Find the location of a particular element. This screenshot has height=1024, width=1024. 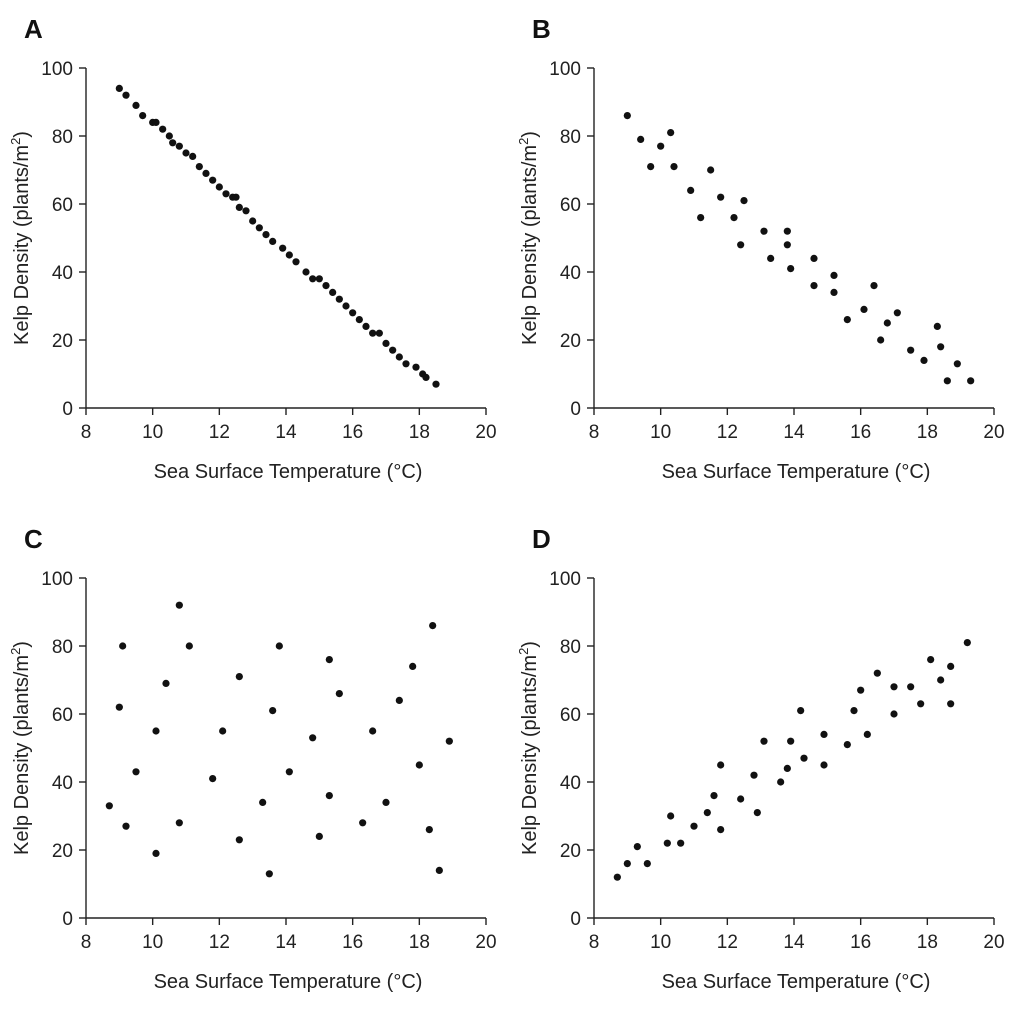

x-tick-label: 20 is located at coordinates (485, 432).